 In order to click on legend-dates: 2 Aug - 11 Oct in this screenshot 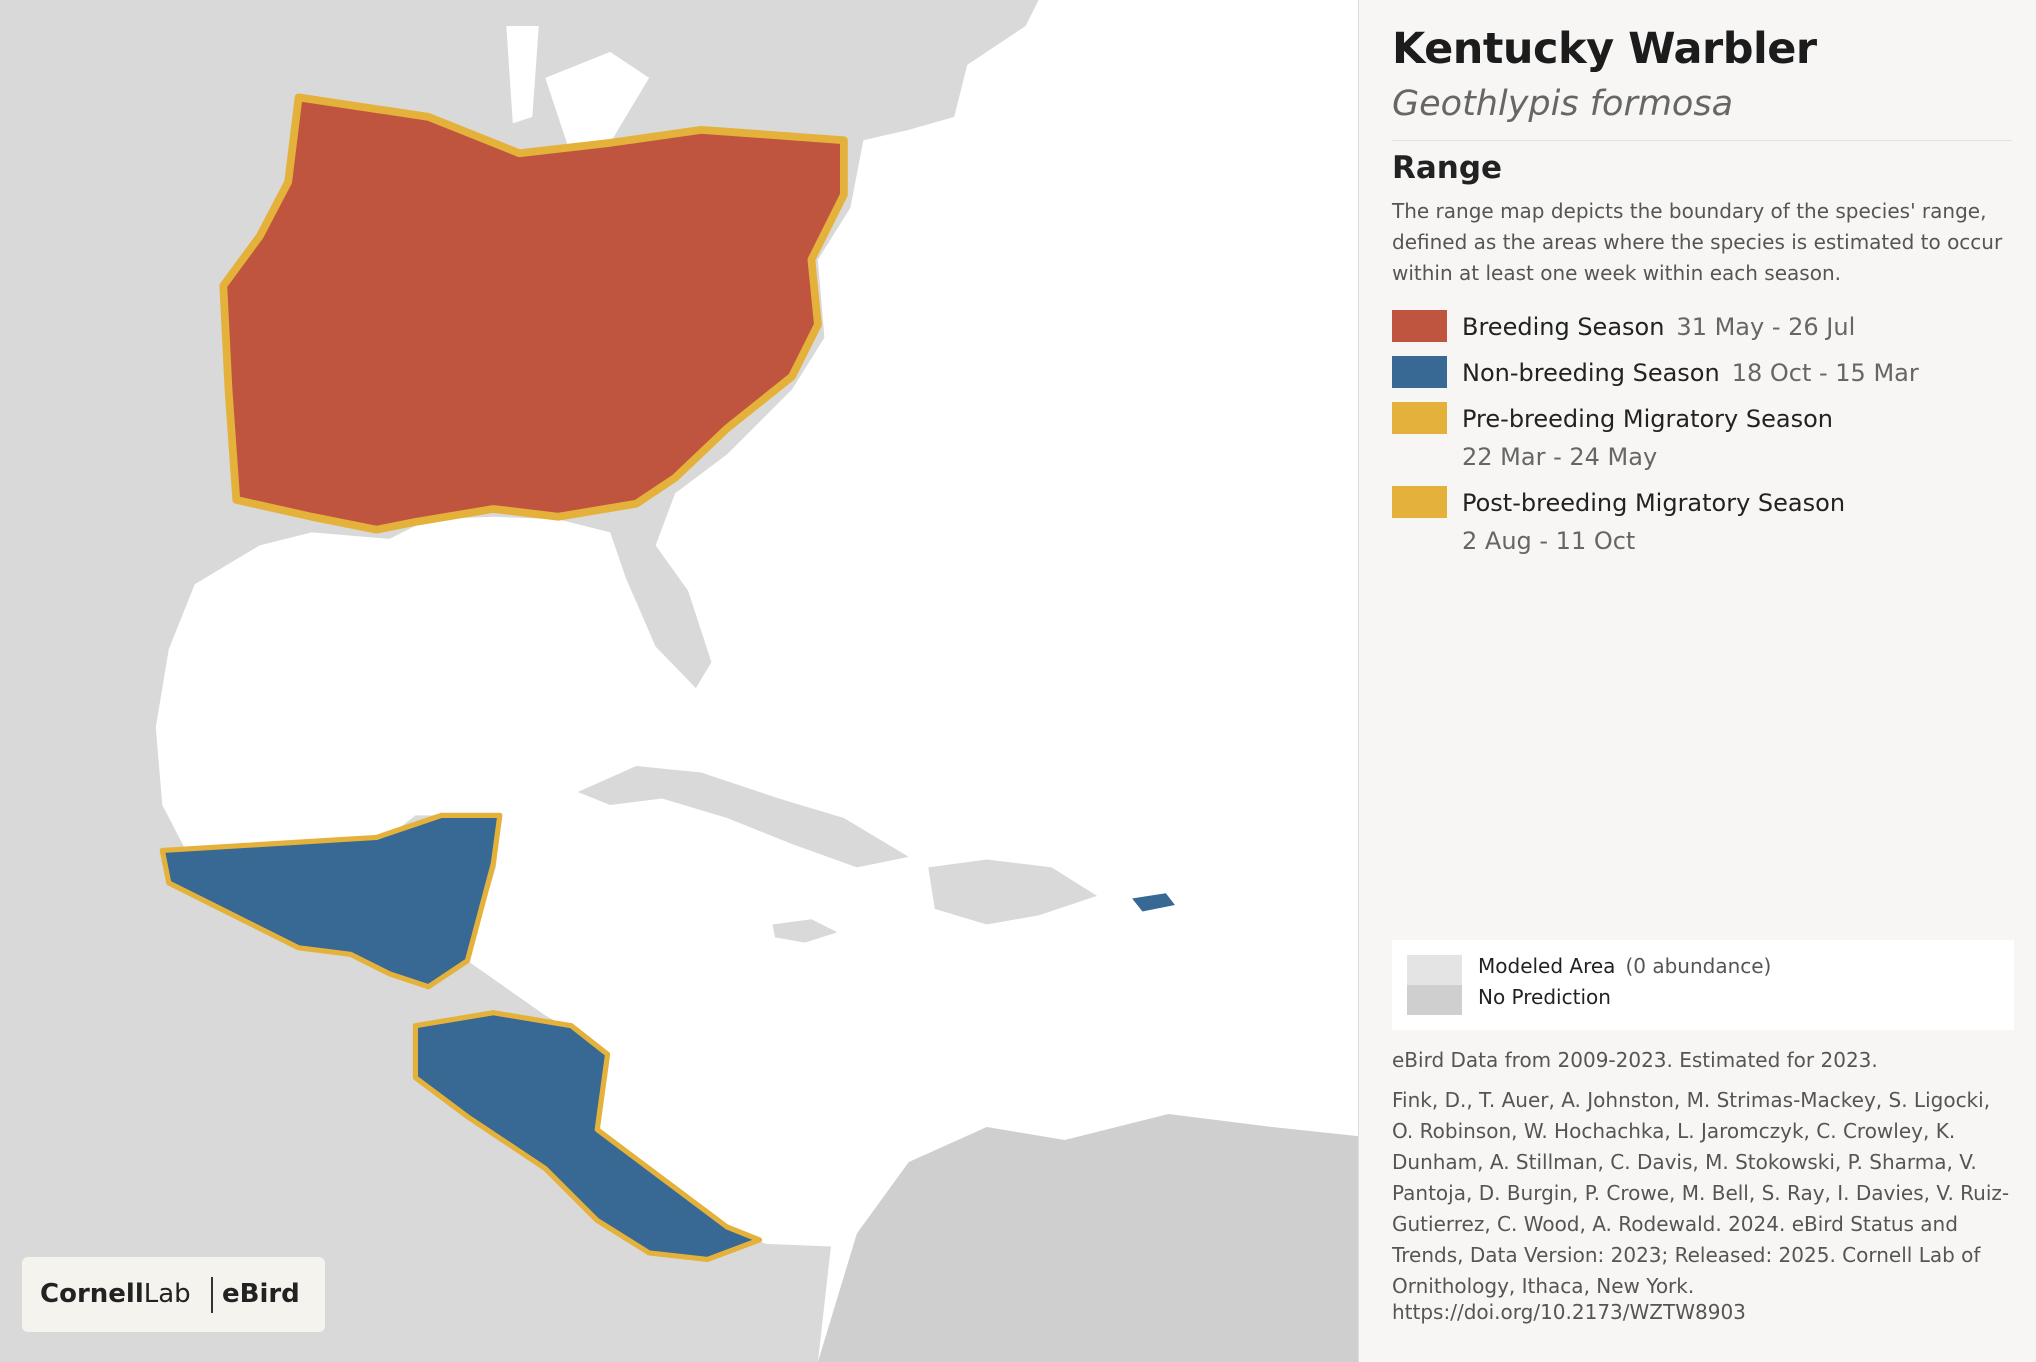, I will do `click(1549, 541)`.